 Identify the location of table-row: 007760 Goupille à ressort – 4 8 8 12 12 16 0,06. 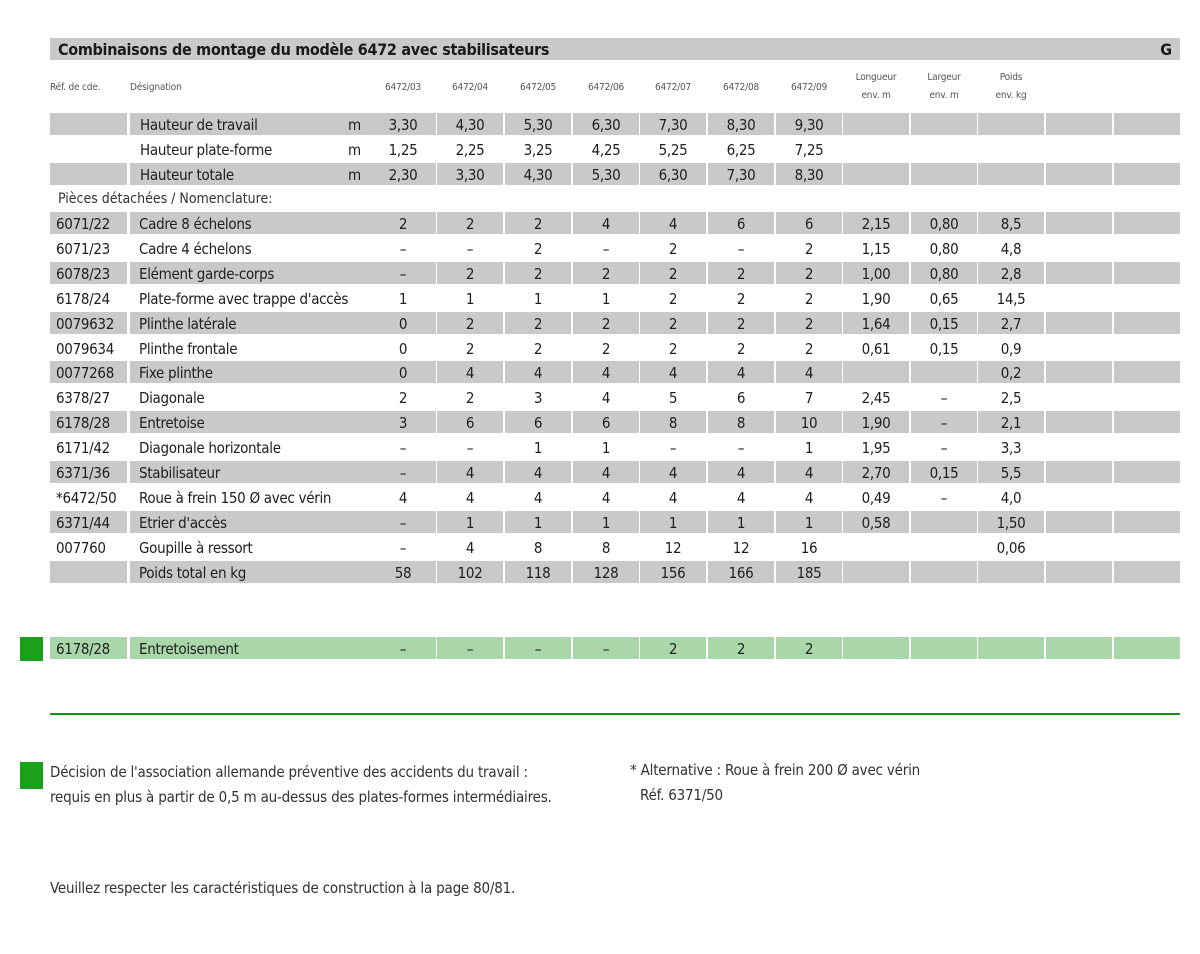
(615, 548).